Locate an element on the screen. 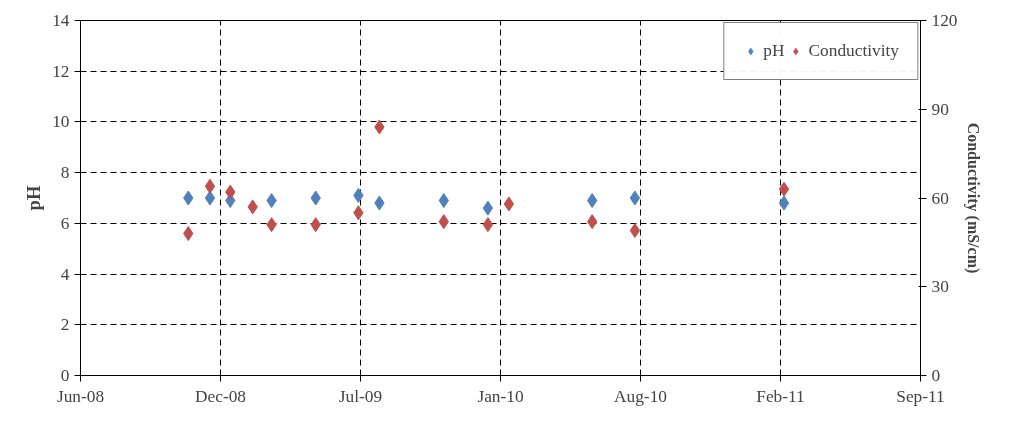  y-tick-label: 0 is located at coordinates (65, 375).